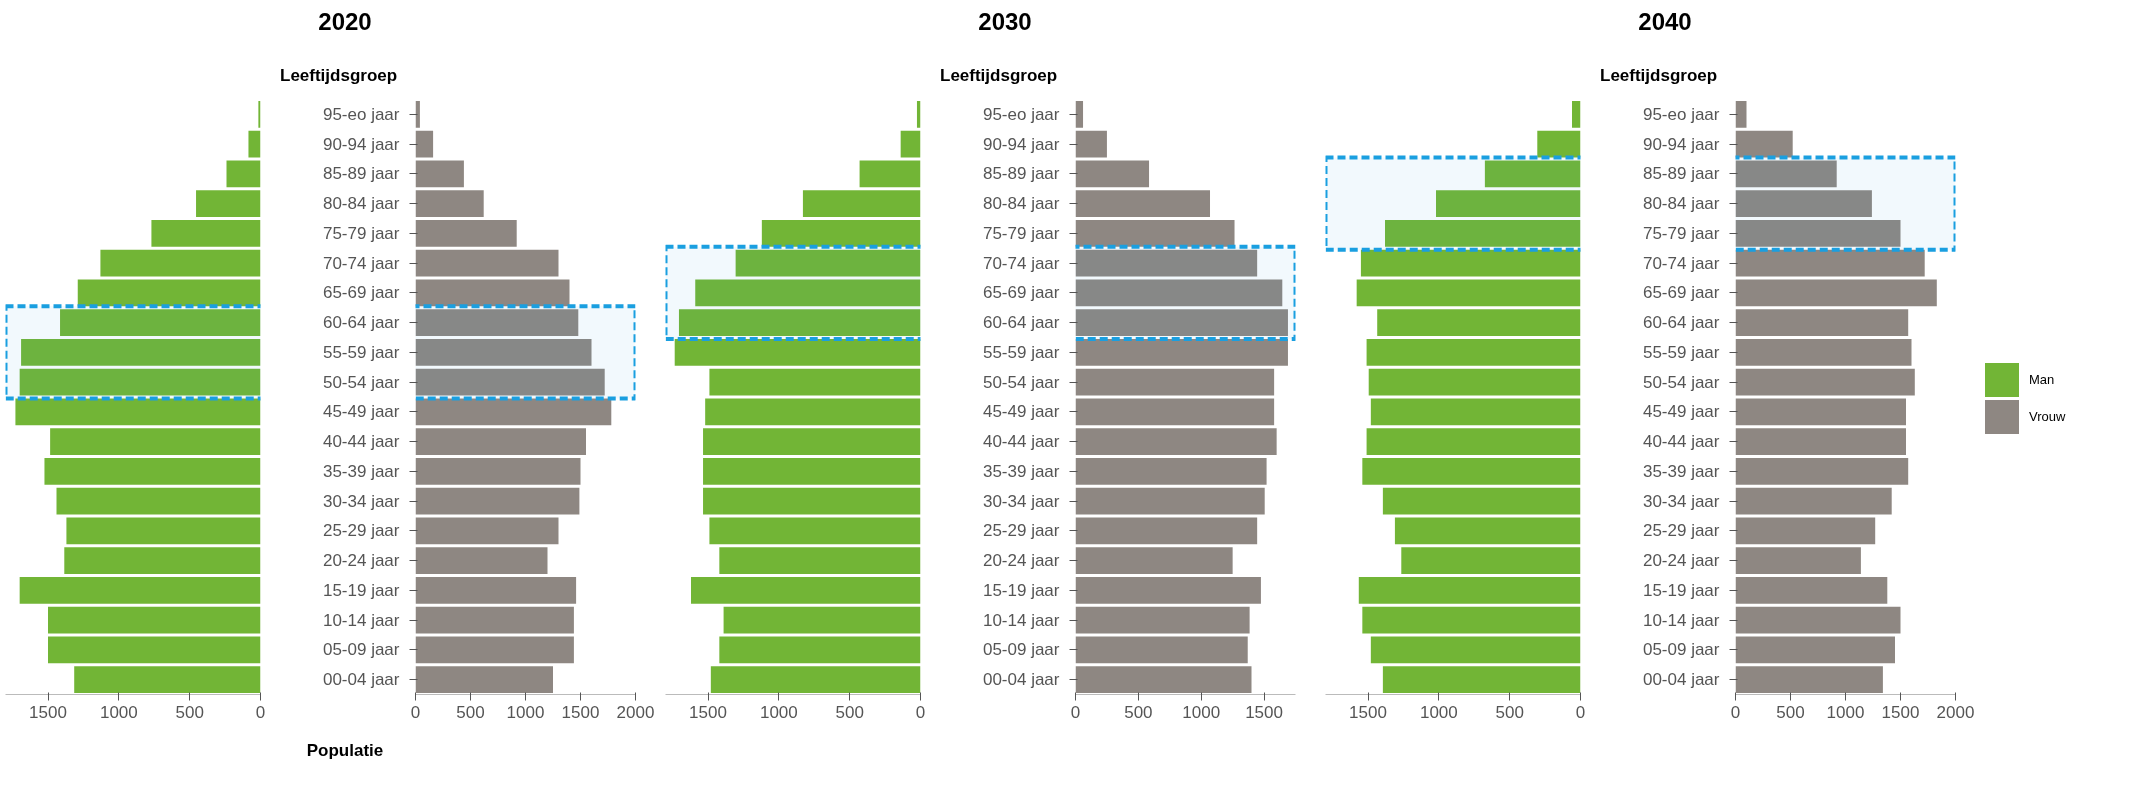 The width and height of the screenshot is (2129, 803). Describe the element at coordinates (345, 22) in the screenshot. I see `chart-title: 2020` at that location.